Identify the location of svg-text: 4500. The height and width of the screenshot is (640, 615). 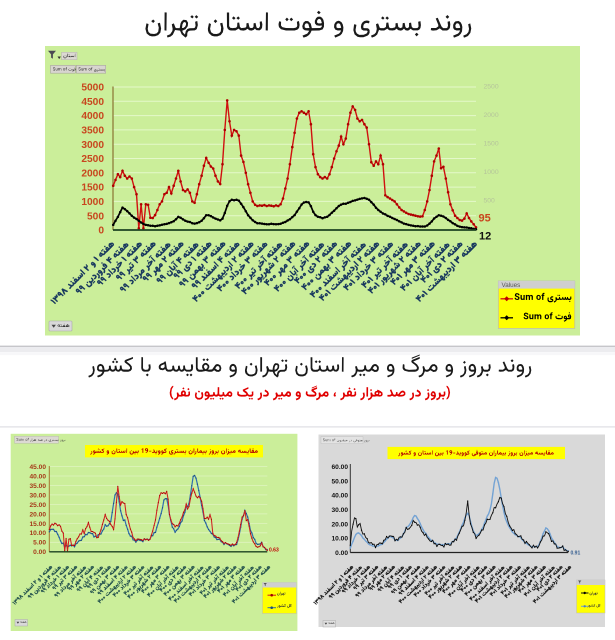
(92, 102).